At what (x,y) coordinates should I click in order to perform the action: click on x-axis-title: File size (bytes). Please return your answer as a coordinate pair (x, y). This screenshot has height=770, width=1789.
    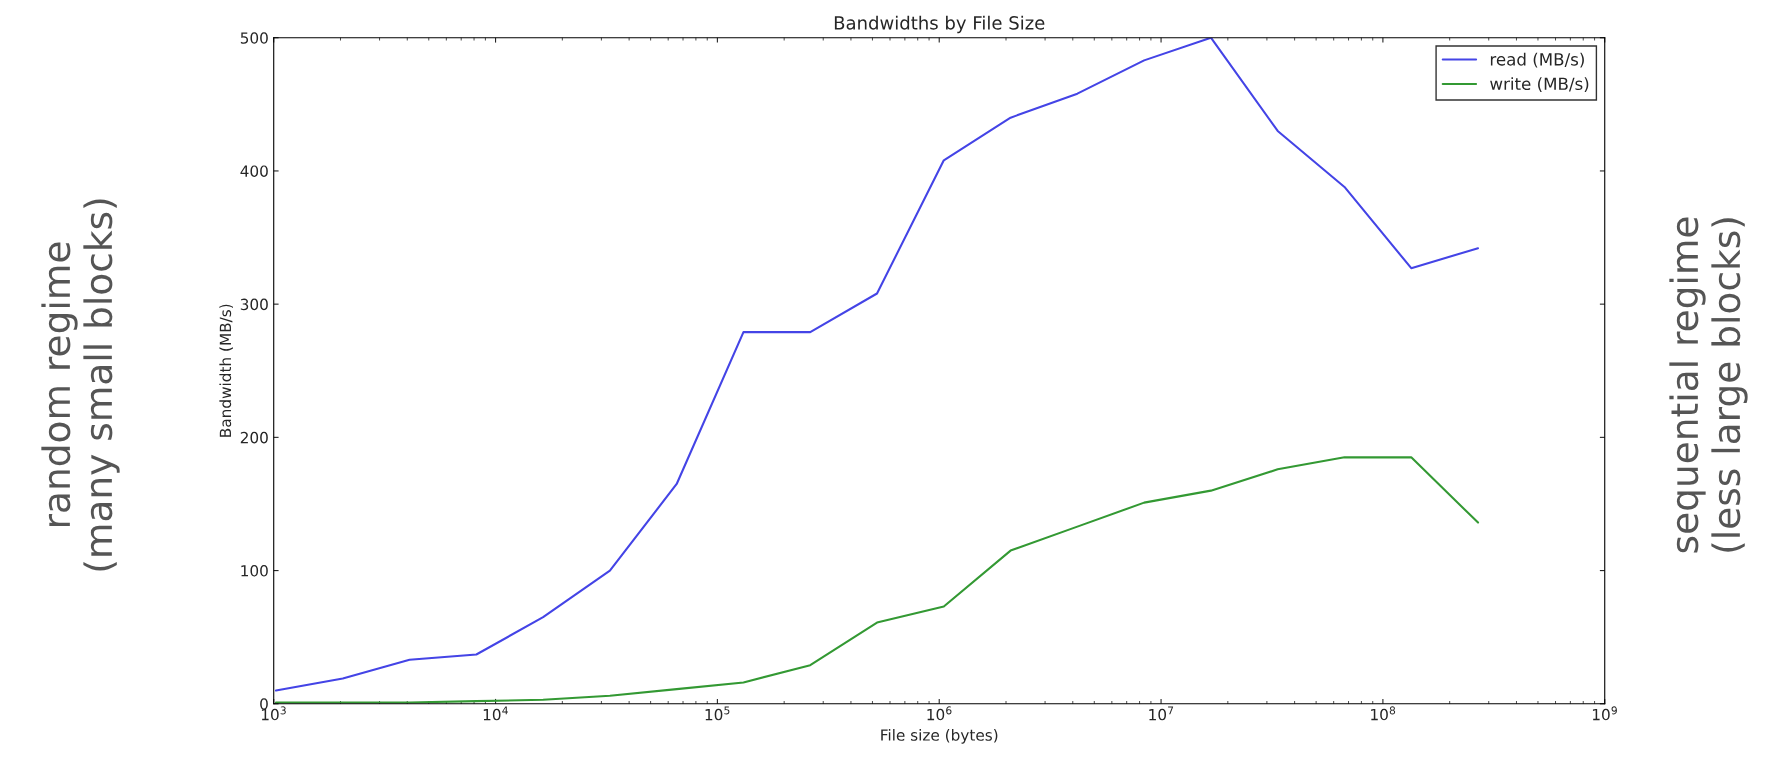
    Looking at the image, I should click on (939, 736).